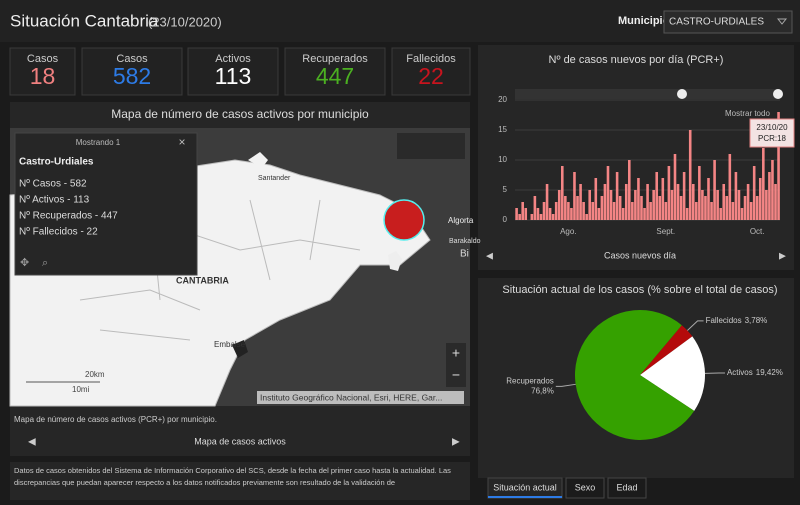 This screenshot has width=800, height=505. I want to click on popup-line: Nº Recuperados - 447, so click(68, 216).